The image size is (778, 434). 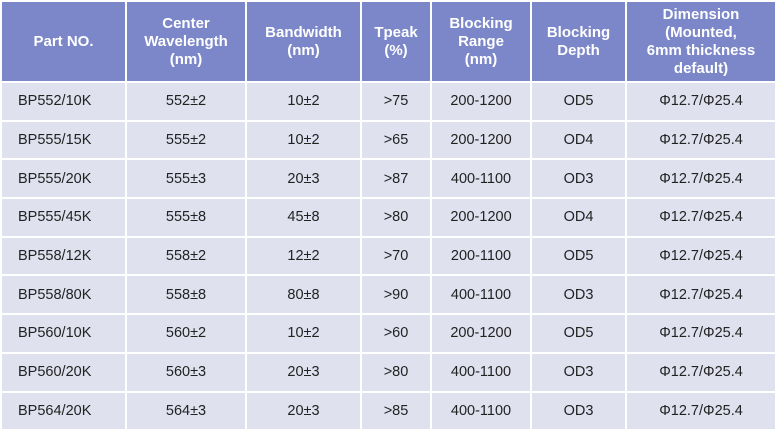 I want to click on header-text: Wavelength, so click(x=186, y=41).